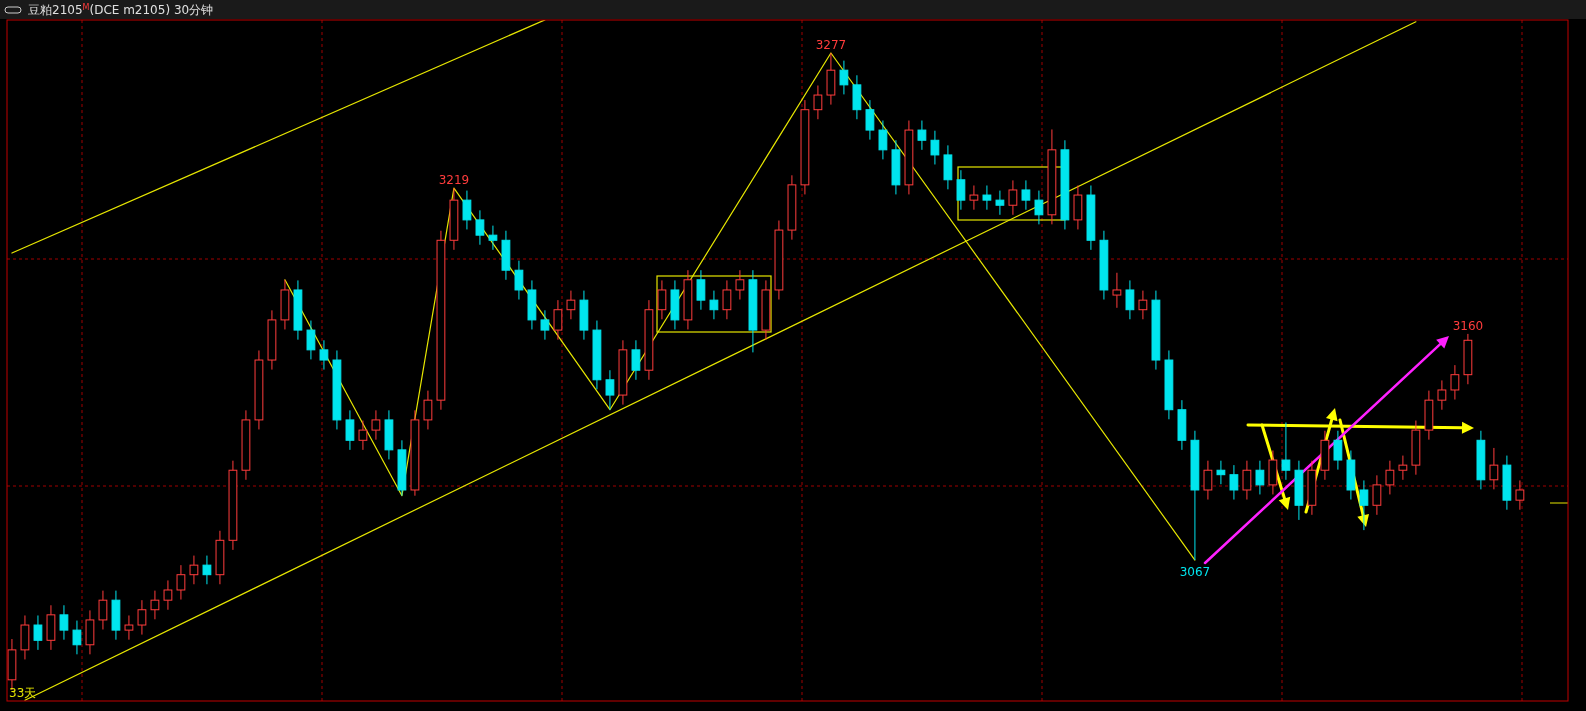  Describe the element at coordinates (454, 180) in the screenshot. I see `text: 3219` at that location.